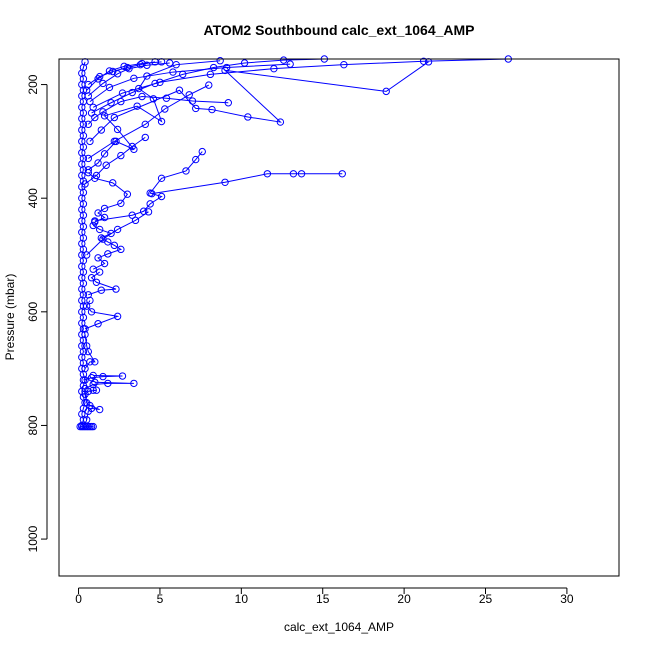 The width and height of the screenshot is (650, 650). What do you see at coordinates (78, 599) in the screenshot?
I see `x-tick-label: 0` at bounding box center [78, 599].